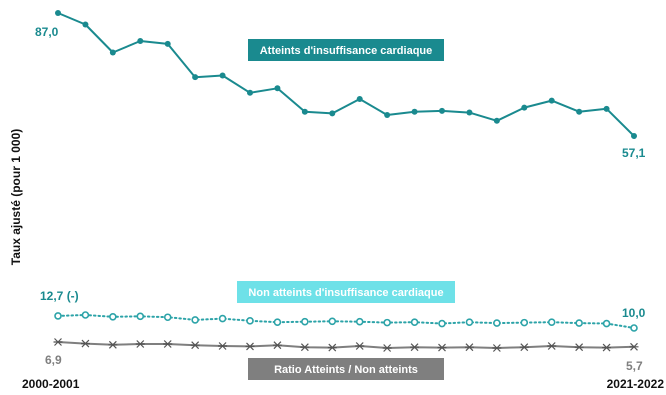 This screenshot has height=395, width=666. Describe the element at coordinates (634, 366) in the screenshot. I see `end-value-label: 5,7` at that location.